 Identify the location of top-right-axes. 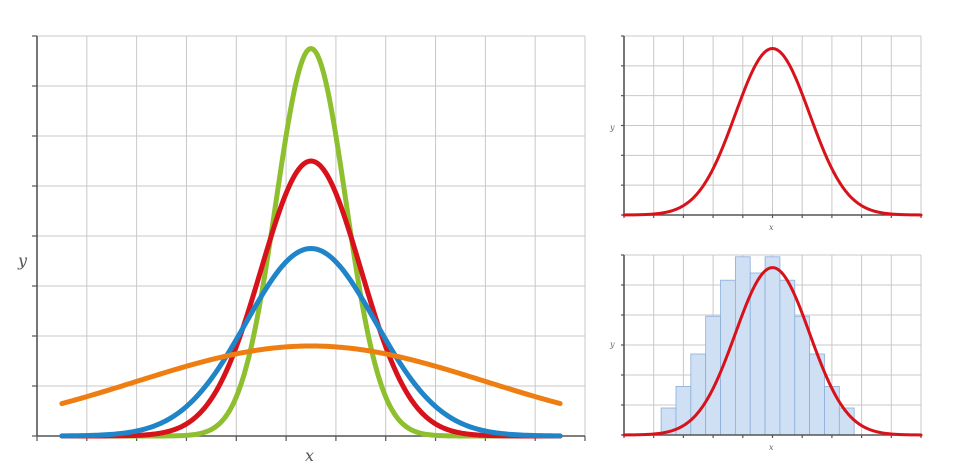
(771, 126).